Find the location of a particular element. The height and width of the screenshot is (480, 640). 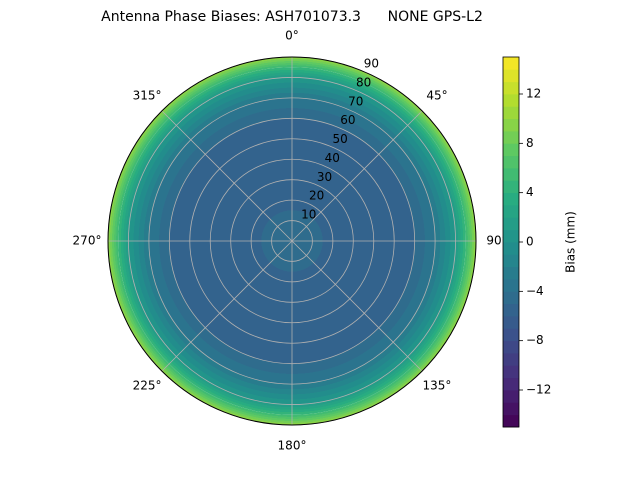

r-tick-label: 50 is located at coordinates (339, 139).